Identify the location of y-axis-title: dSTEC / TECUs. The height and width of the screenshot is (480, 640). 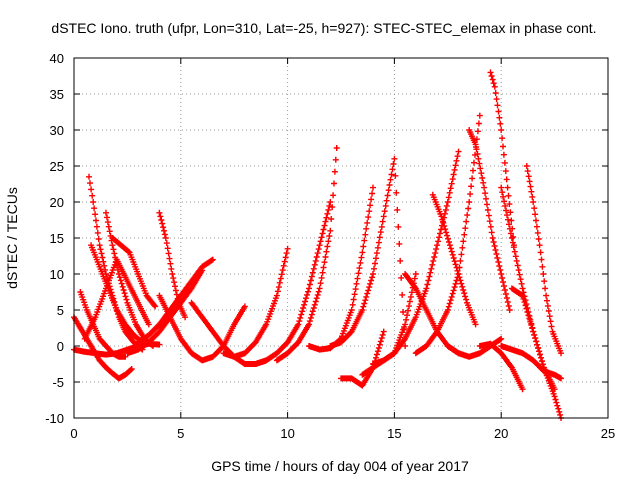
(12, 238).